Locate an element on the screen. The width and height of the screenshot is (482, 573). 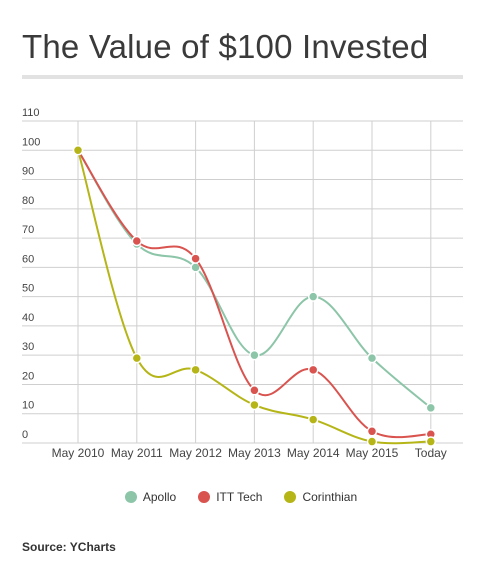
chart-legend: Apollo ITT Tech Corinthian is located at coordinates (241, 497).